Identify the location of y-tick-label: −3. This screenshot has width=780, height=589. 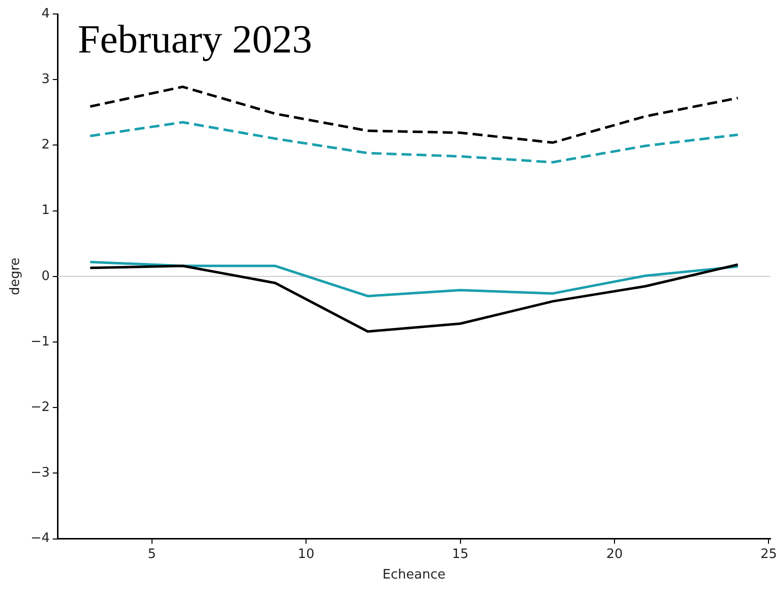
(40, 473).